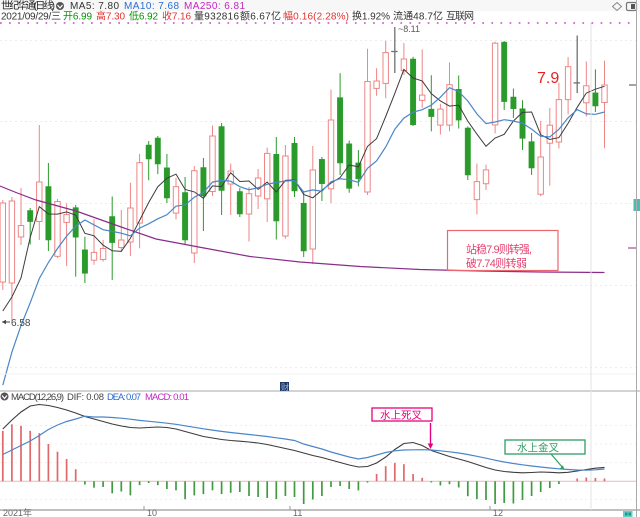 The image size is (640, 517). What do you see at coordinates (151, 6) in the screenshot?
I see `svg-text: MA10: 7.68` at bounding box center [151, 6].